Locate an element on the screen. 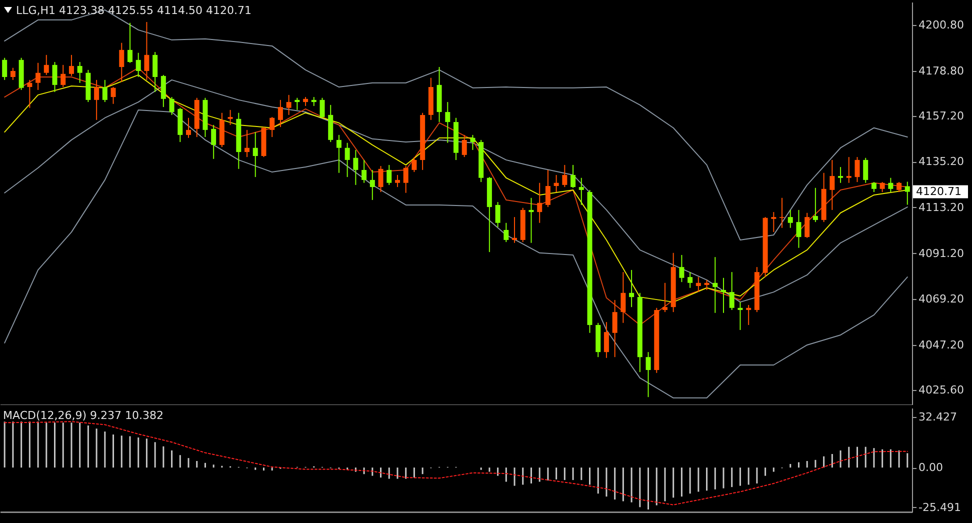 This screenshot has width=972, height=523. y-tick-label: 4069.20 is located at coordinates (941, 299).